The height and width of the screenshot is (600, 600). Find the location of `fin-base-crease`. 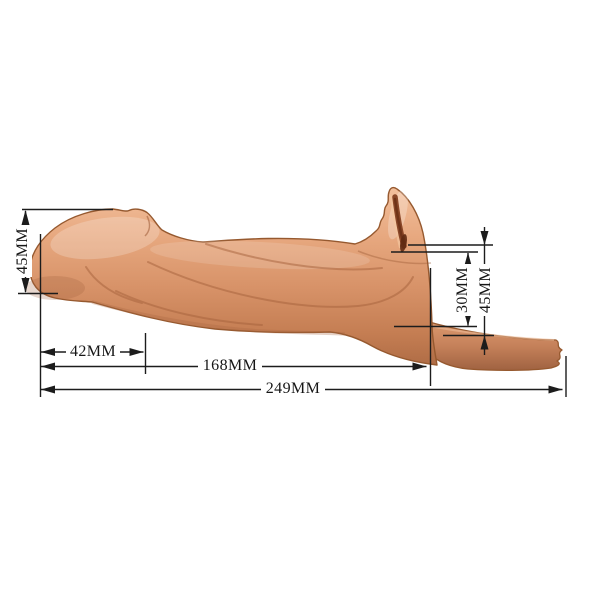

fin-base-crease is located at coordinates (394, 257).